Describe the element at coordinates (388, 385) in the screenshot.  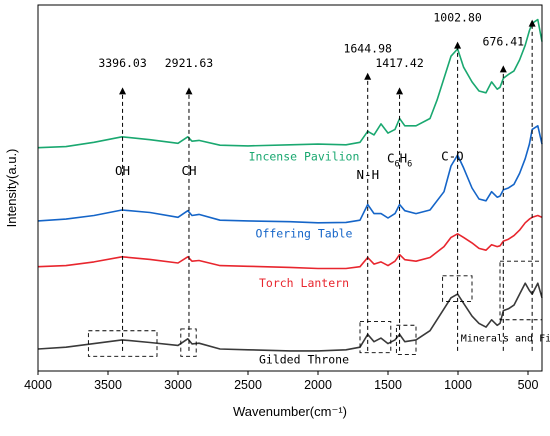
I see `x-tick-label: 1500` at that location.